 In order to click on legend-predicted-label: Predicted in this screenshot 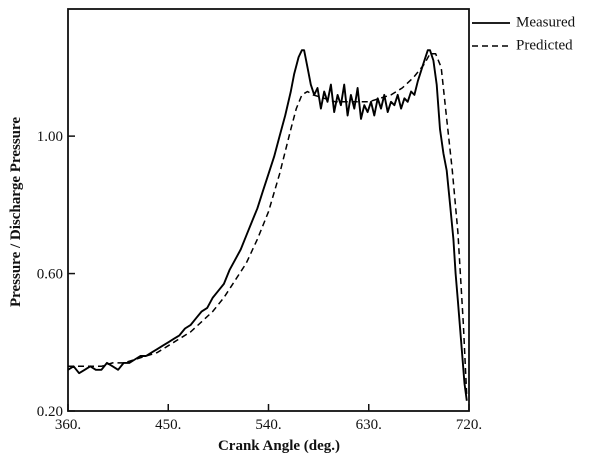, I will do `click(544, 45)`.